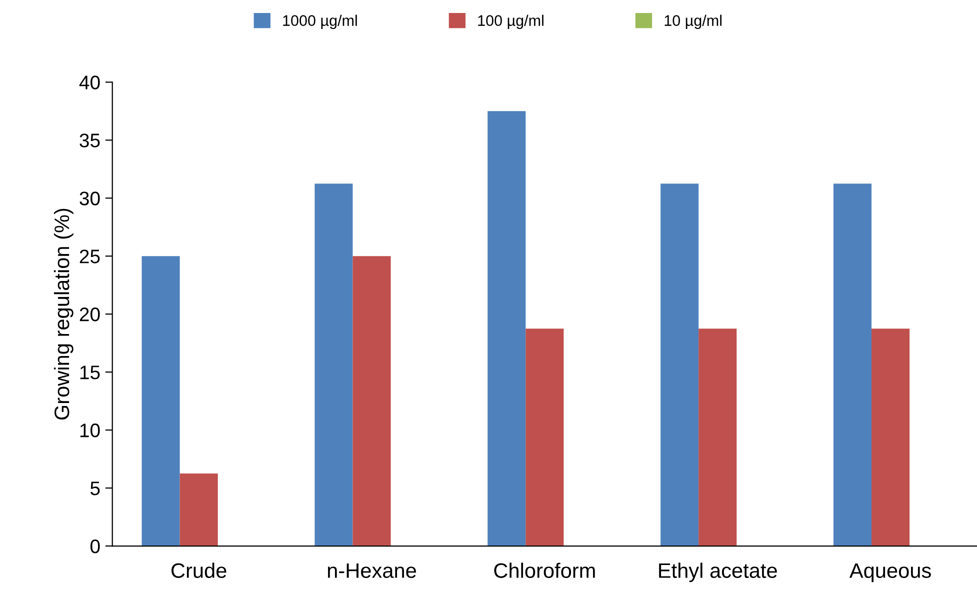  Describe the element at coordinates (95, 489) in the screenshot. I see `y-tick-label: 5` at that location.